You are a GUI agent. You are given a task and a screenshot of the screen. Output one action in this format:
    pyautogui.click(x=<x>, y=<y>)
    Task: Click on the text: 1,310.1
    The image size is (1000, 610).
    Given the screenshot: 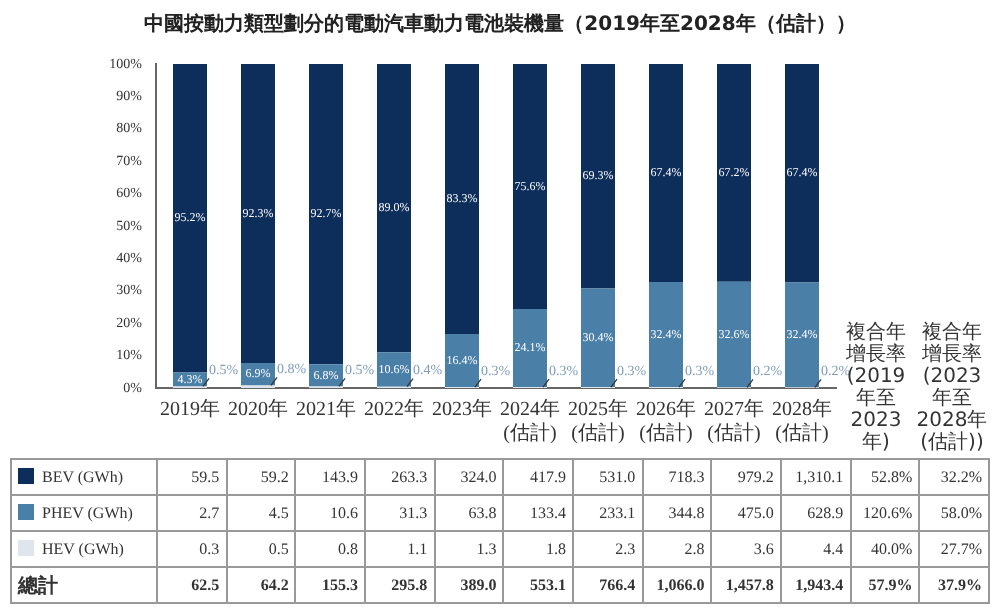 What is the action you would take?
    pyautogui.click(x=815, y=477)
    